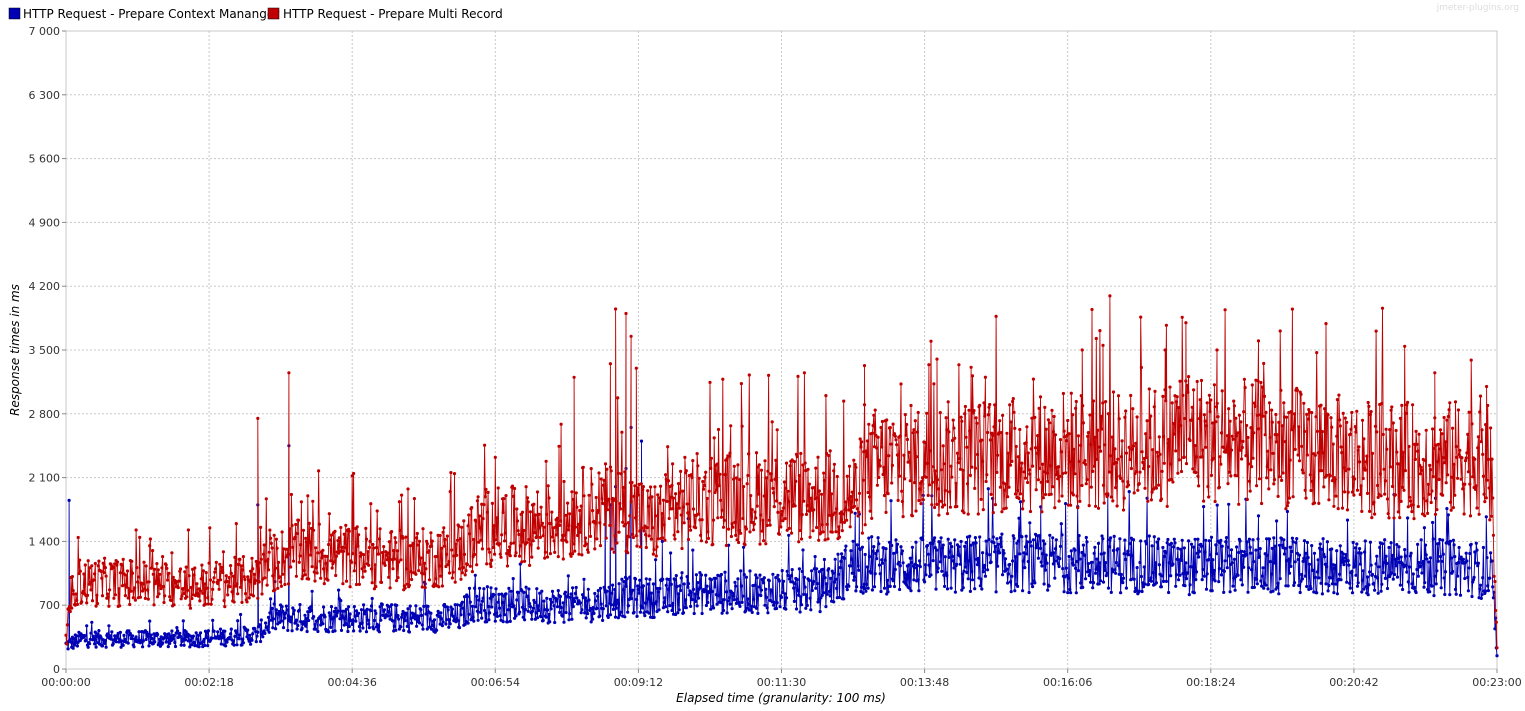 This screenshot has width=1525, height=711. I want to click on legend-swatch-multi-record, so click(273, 13).